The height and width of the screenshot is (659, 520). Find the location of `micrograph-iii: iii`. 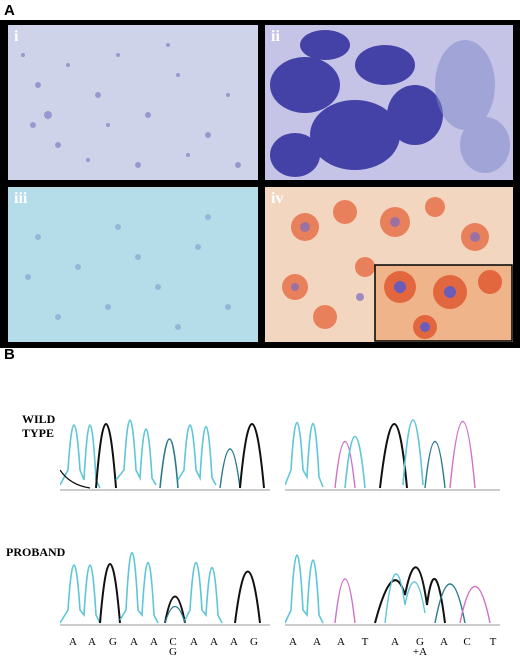

micrograph-iii: iii is located at coordinates (133, 264).